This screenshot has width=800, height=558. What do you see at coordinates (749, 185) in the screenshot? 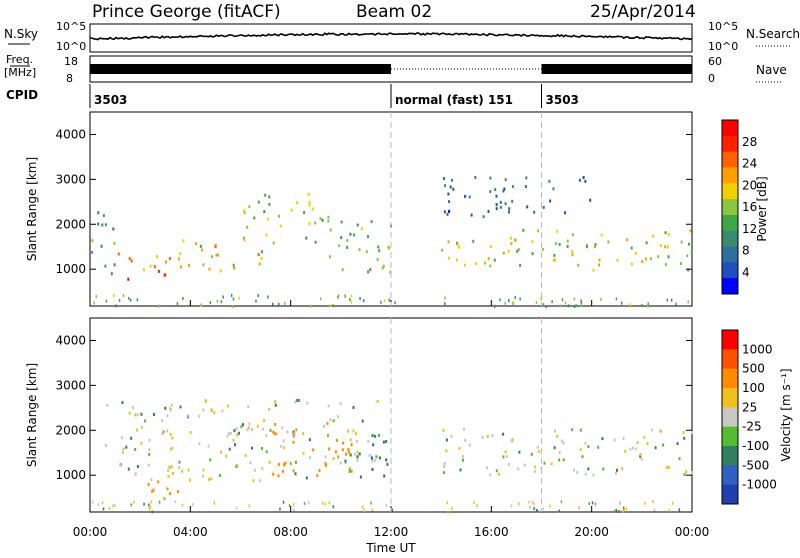
I see `power-colorbar-tick: 20` at bounding box center [749, 185].